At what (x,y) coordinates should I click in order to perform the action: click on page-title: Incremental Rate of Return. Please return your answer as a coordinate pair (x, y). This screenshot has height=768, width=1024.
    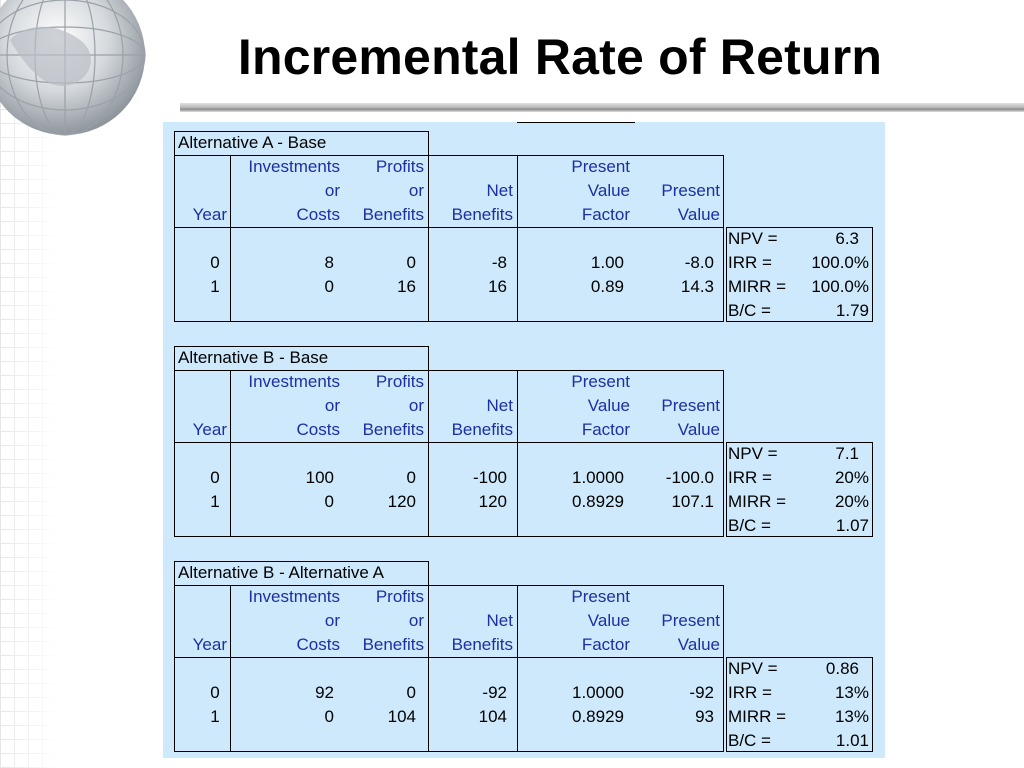
    Looking at the image, I should click on (560, 57).